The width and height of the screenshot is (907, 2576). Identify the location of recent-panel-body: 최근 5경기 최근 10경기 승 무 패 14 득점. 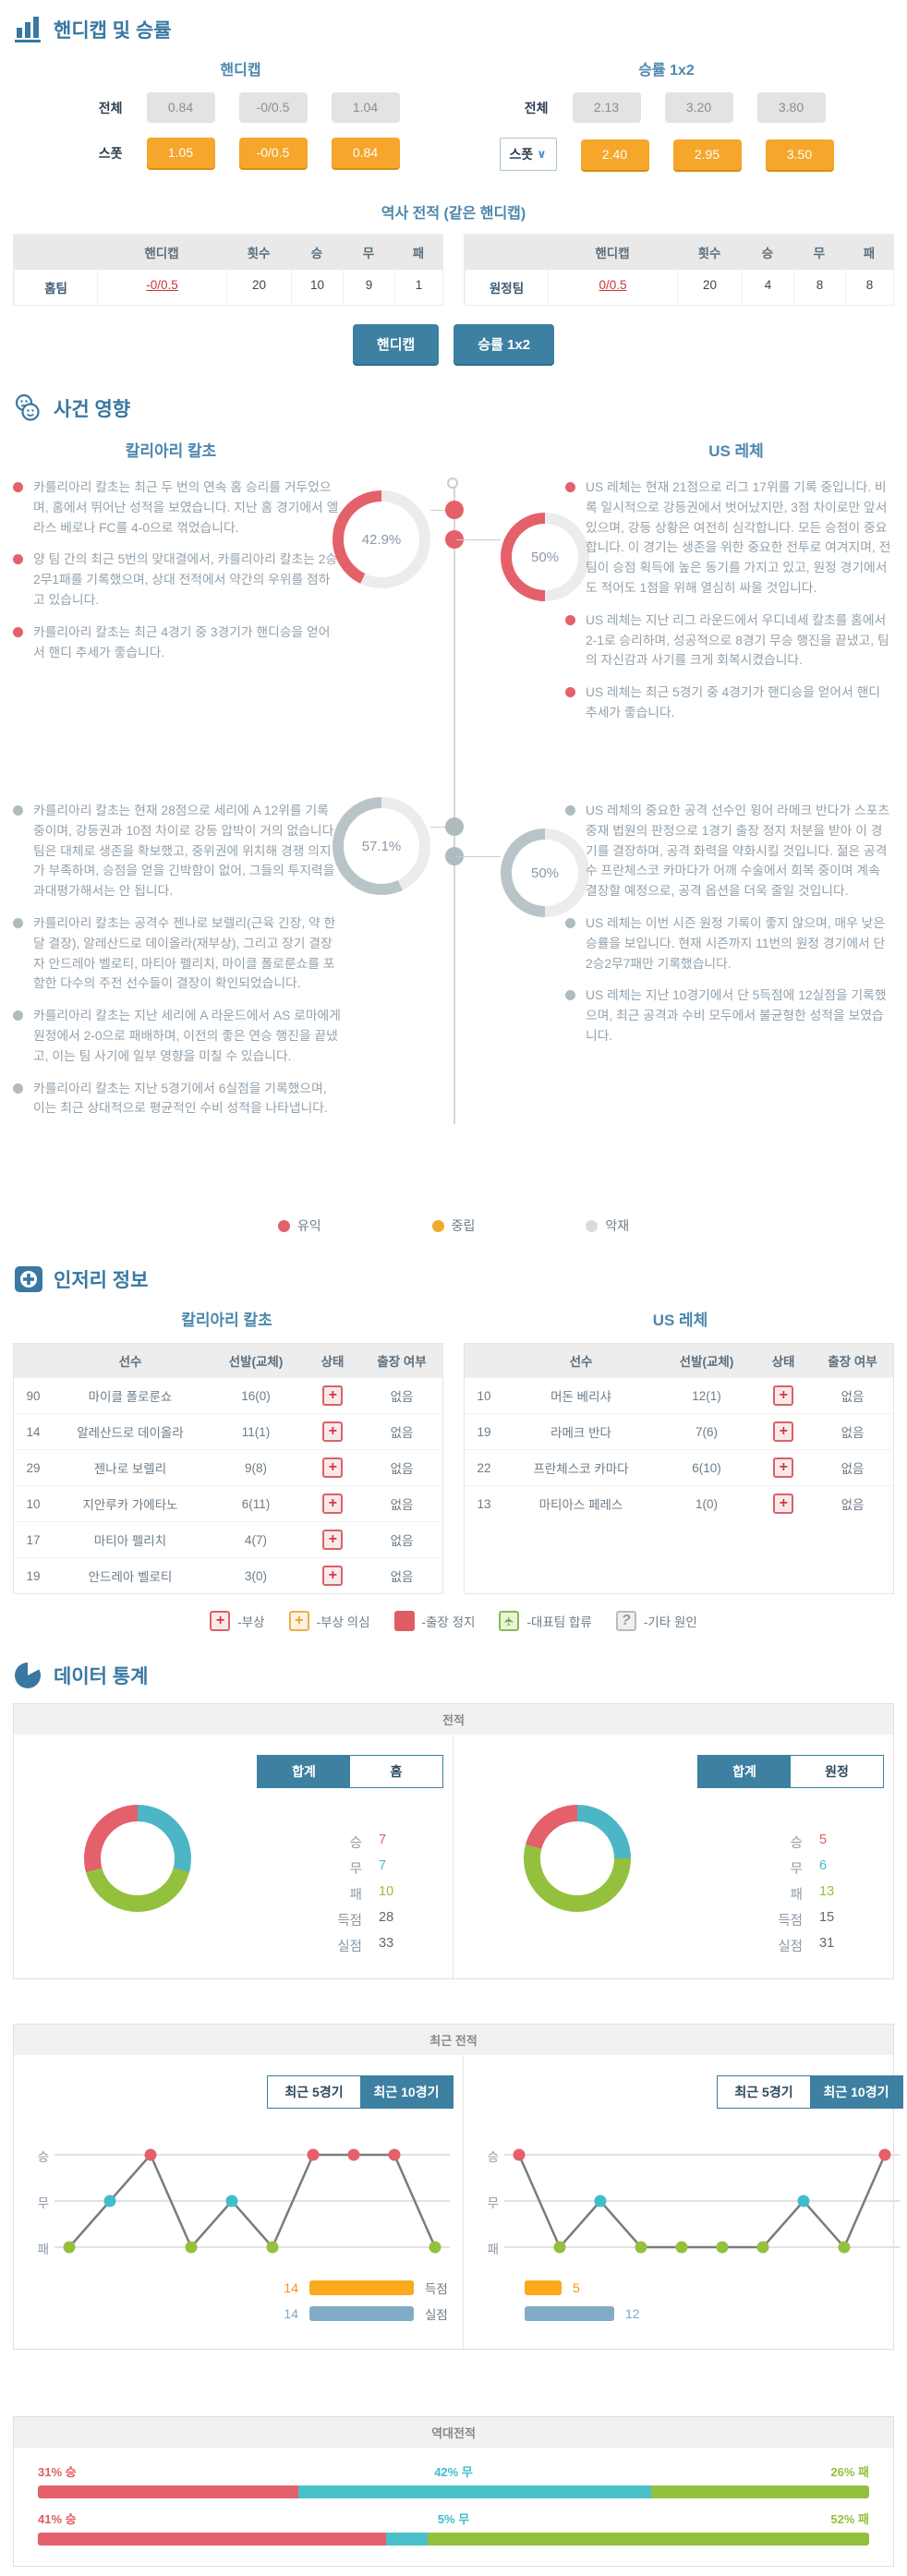
(458, 2202).